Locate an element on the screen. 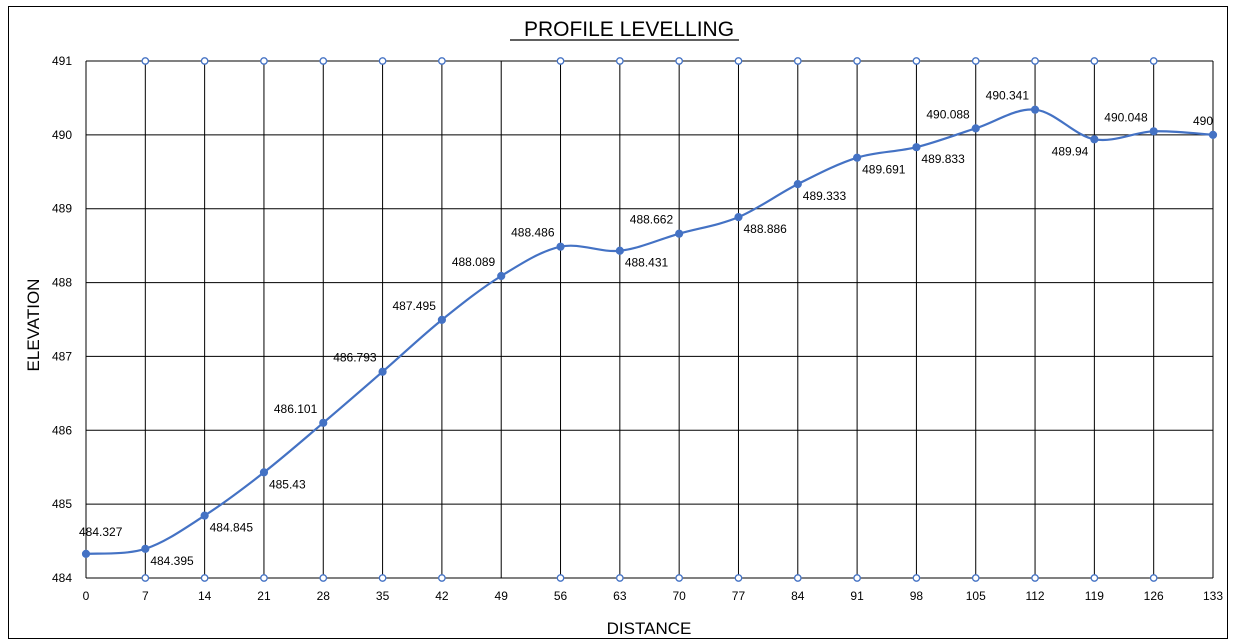  x-tick-label: 42 is located at coordinates (442, 596).